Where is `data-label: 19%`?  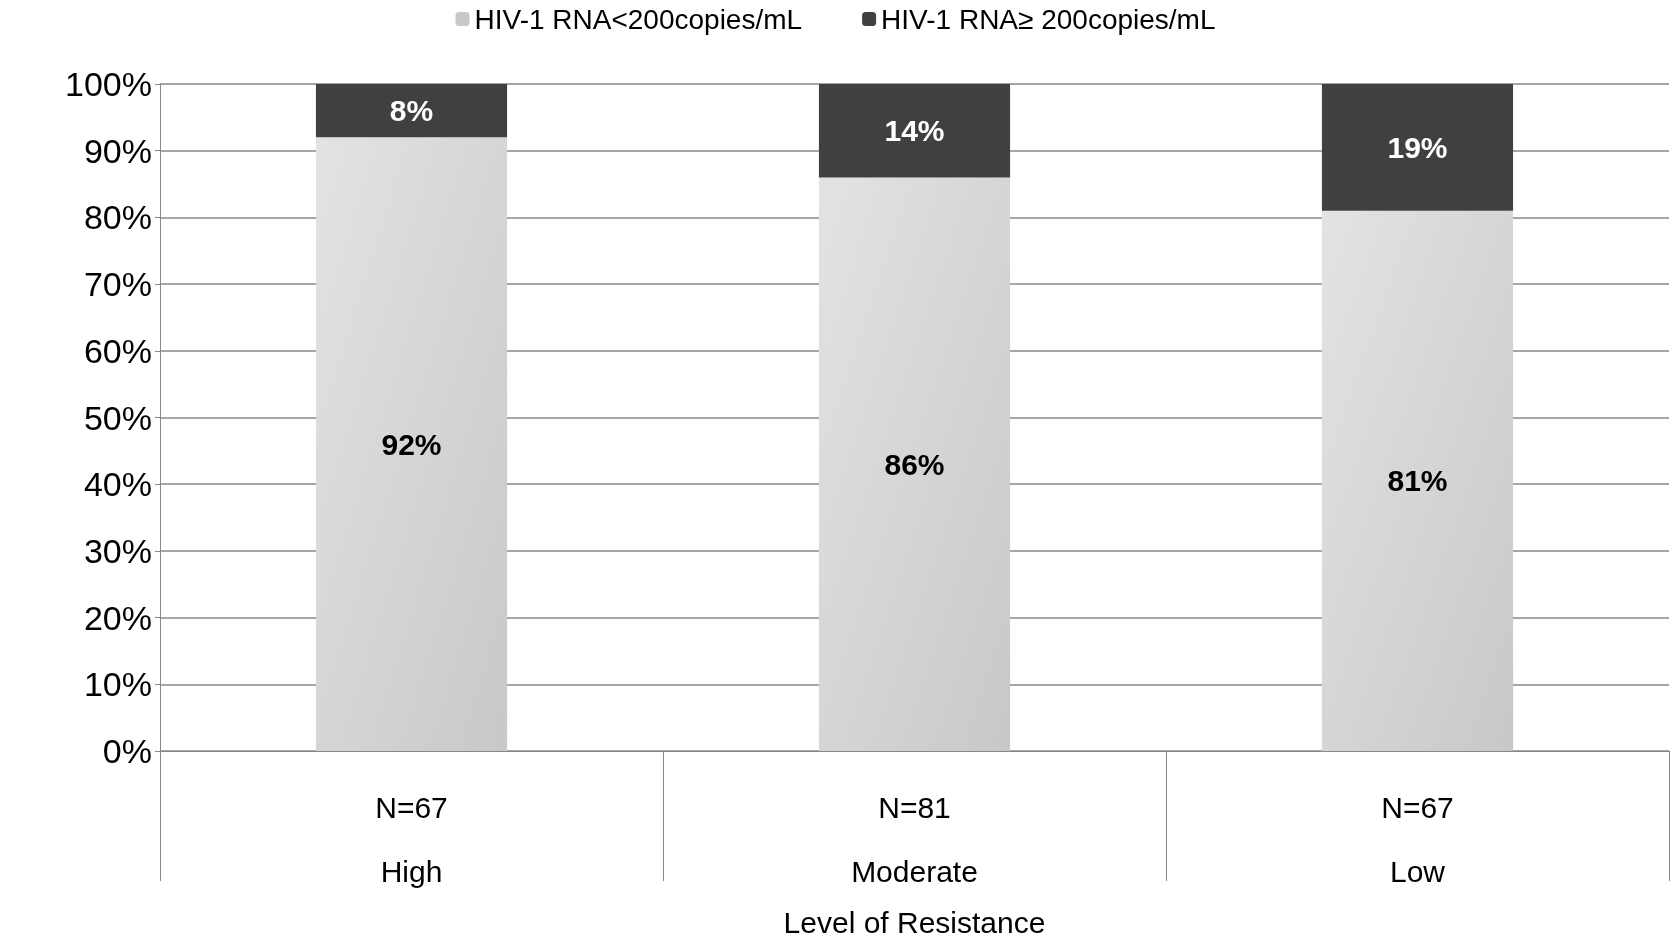 data-label: 19% is located at coordinates (1417, 147).